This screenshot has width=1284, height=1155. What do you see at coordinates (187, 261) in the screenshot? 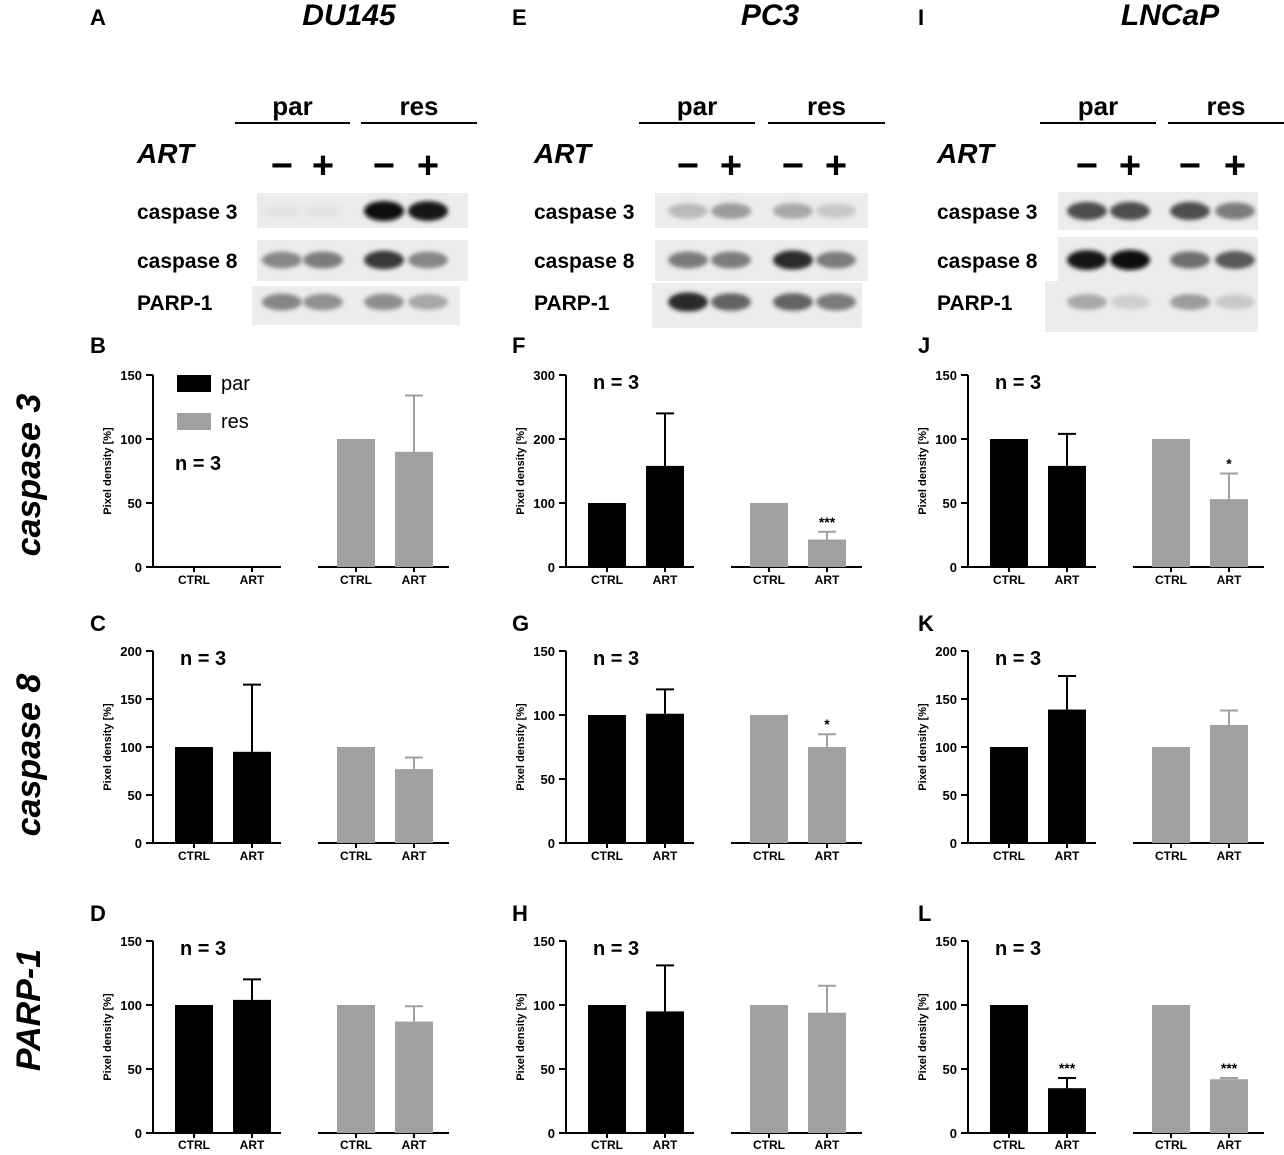
I see `band-label: caspase 8` at bounding box center [187, 261].